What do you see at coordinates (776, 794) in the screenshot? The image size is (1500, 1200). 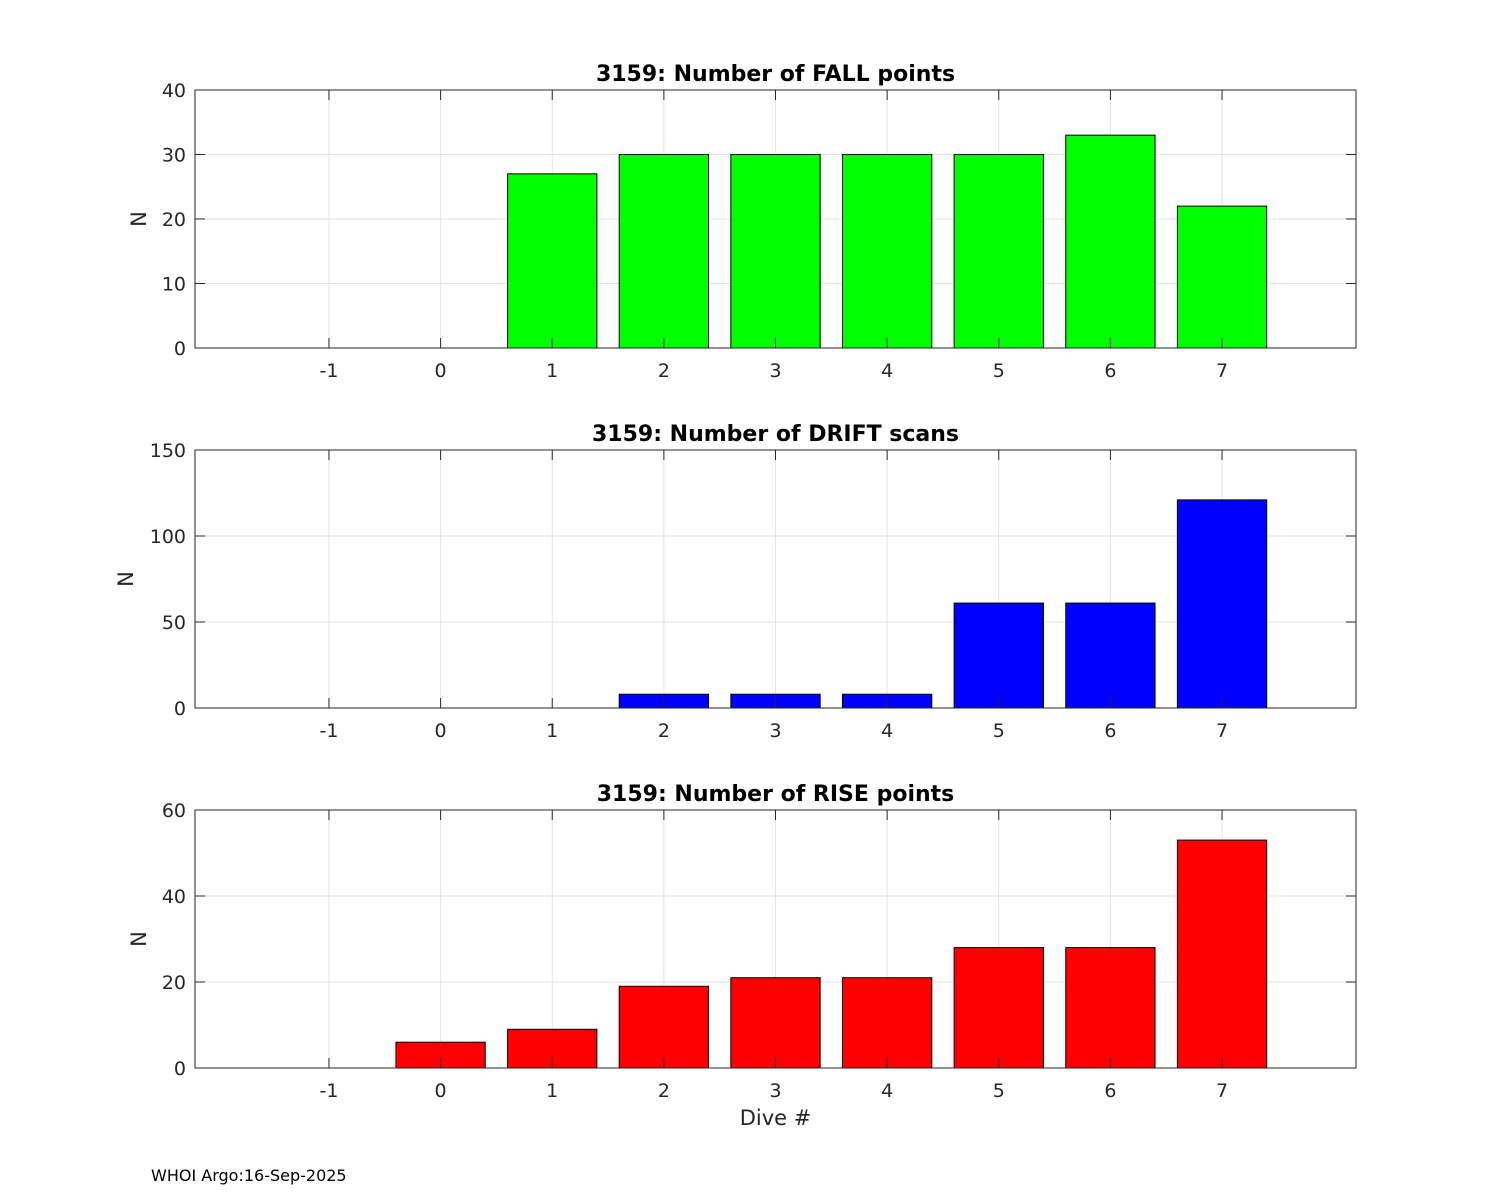 I see `chart-title-rise: 3159: Number of RISE points` at bounding box center [776, 794].